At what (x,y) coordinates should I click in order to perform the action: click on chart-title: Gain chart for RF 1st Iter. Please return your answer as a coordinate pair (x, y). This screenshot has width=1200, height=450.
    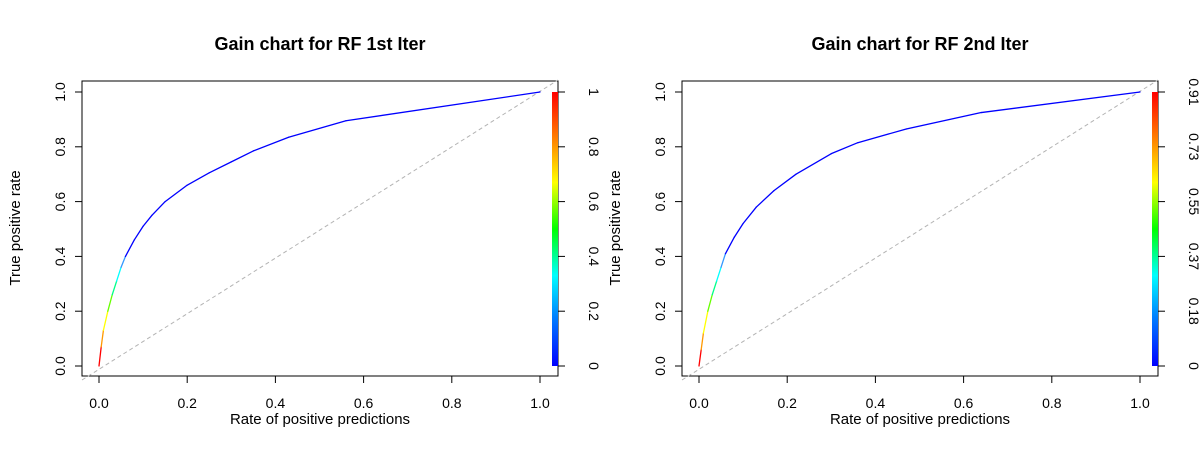
    Looking at the image, I should click on (319, 44).